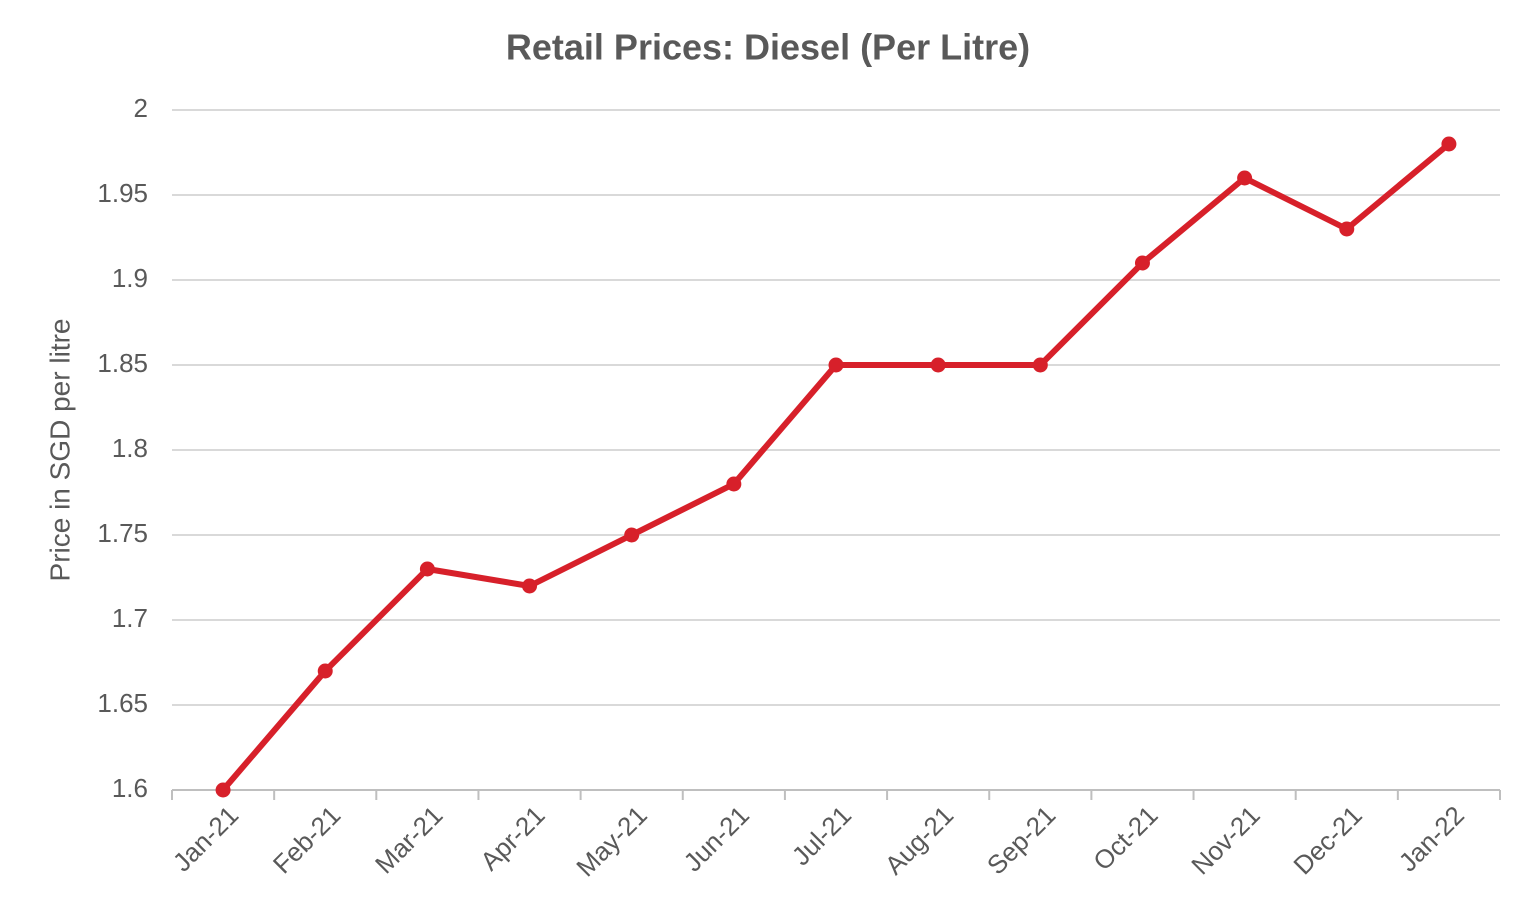 The image size is (1536, 922). Describe the element at coordinates (768, 47) in the screenshot. I see `chart-title: Retail Prices: Diesel (Per Litre)` at that location.